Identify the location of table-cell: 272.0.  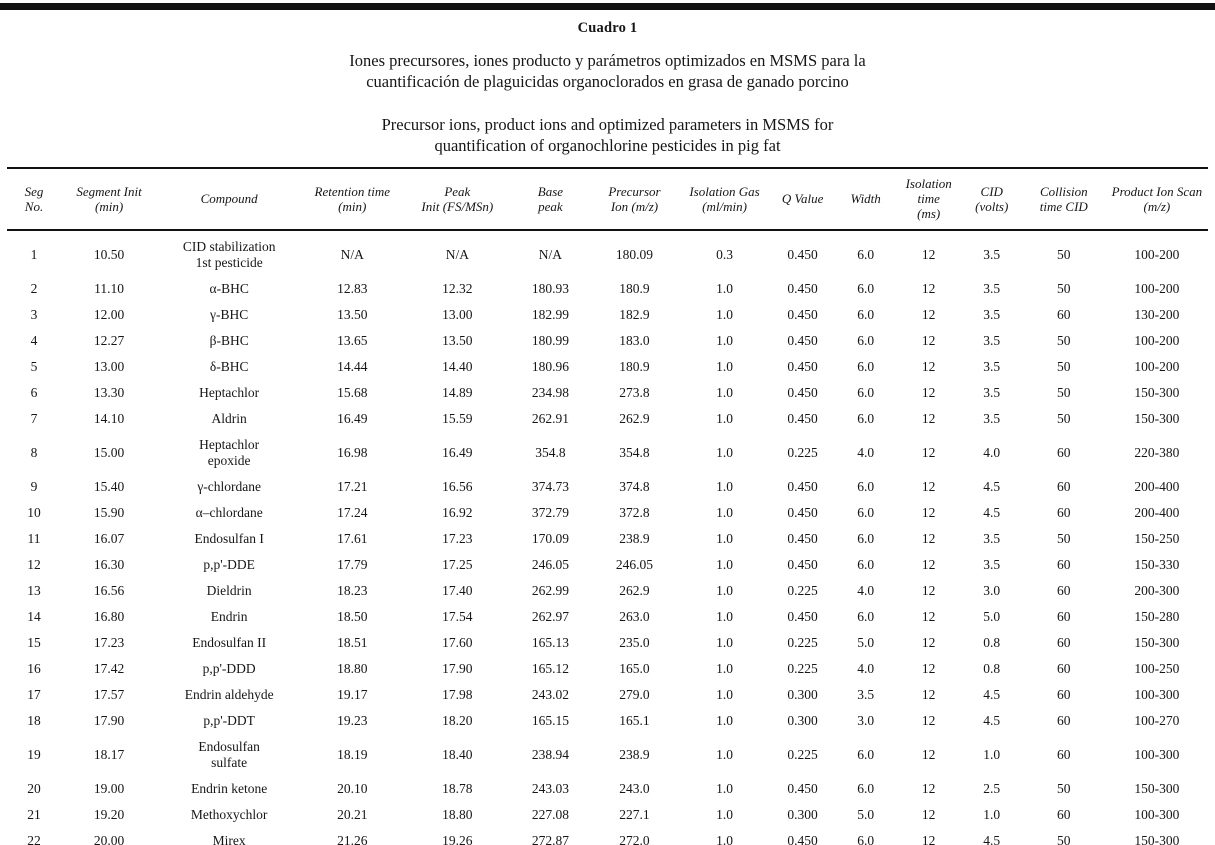
(634, 839).